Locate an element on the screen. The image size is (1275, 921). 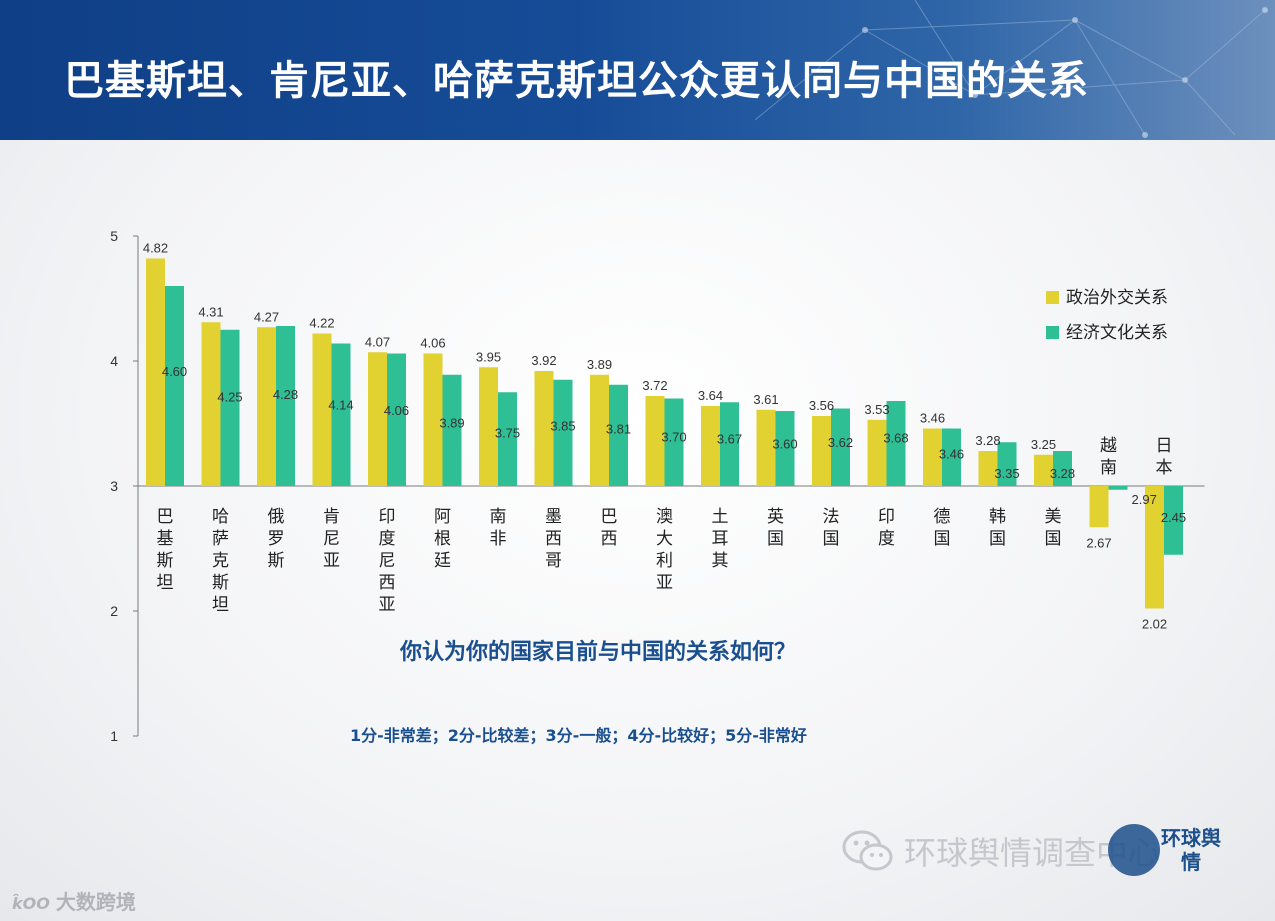
data-label: 3.35 is located at coordinates (1006, 473).